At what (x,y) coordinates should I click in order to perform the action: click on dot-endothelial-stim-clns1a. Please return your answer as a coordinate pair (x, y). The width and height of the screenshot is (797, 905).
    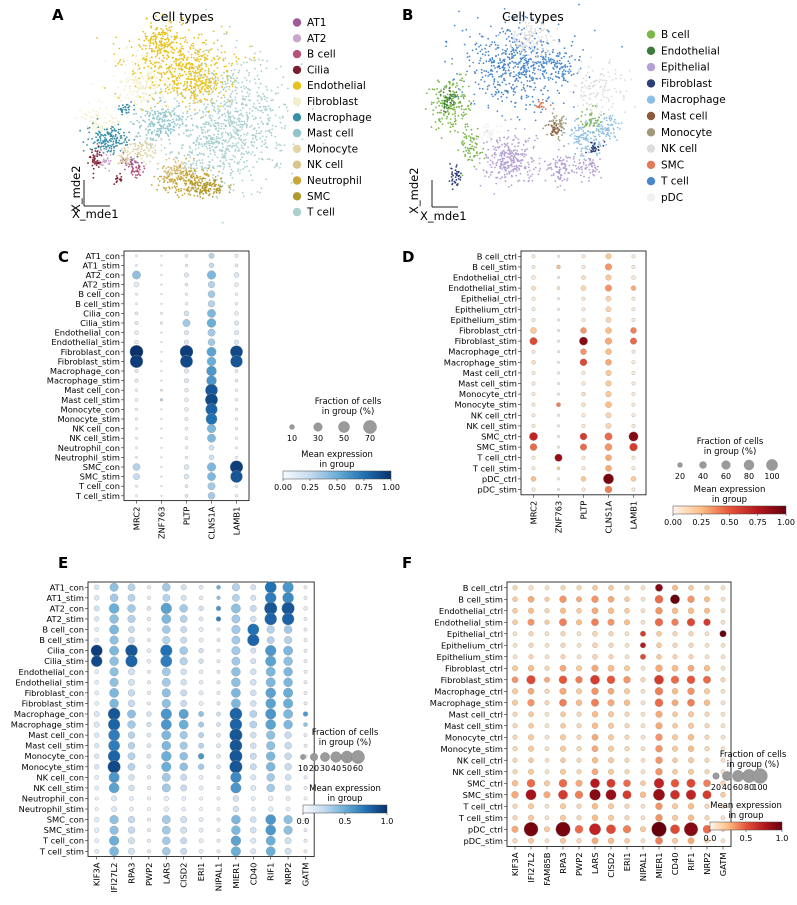
    Looking at the image, I should click on (211, 342).